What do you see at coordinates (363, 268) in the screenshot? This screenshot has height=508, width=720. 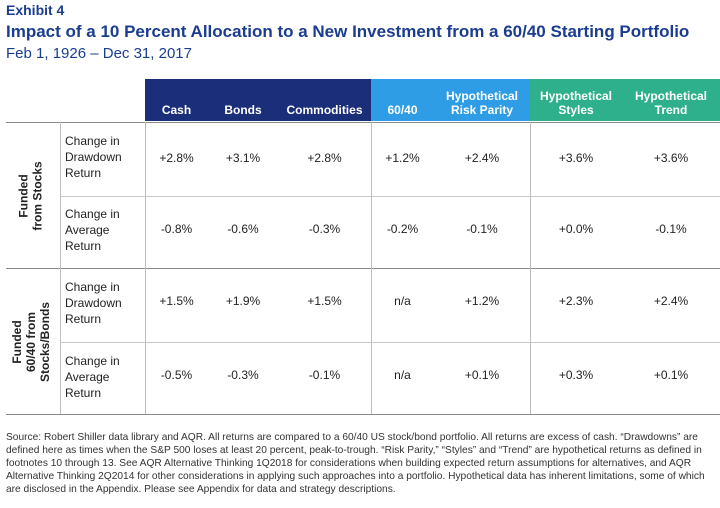 I see `group-divider` at bounding box center [363, 268].